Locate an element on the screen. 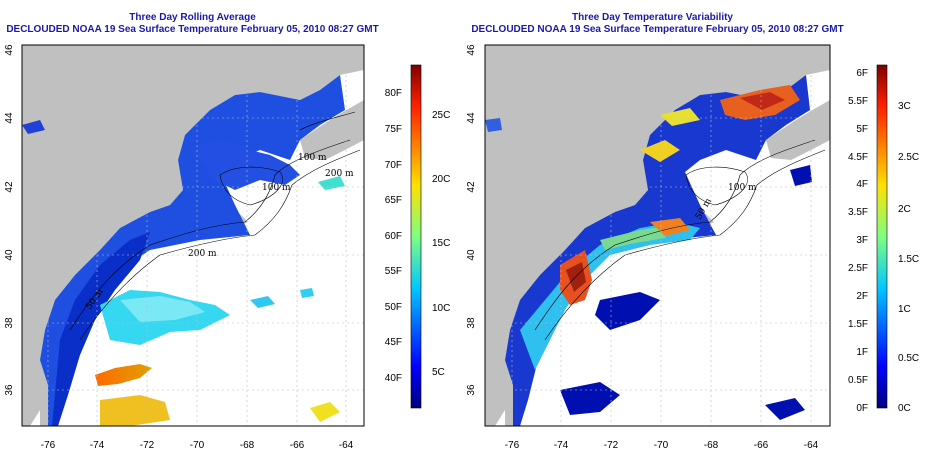 The width and height of the screenshot is (950, 475). left-sst-west-patch is located at coordinates (33, 127).